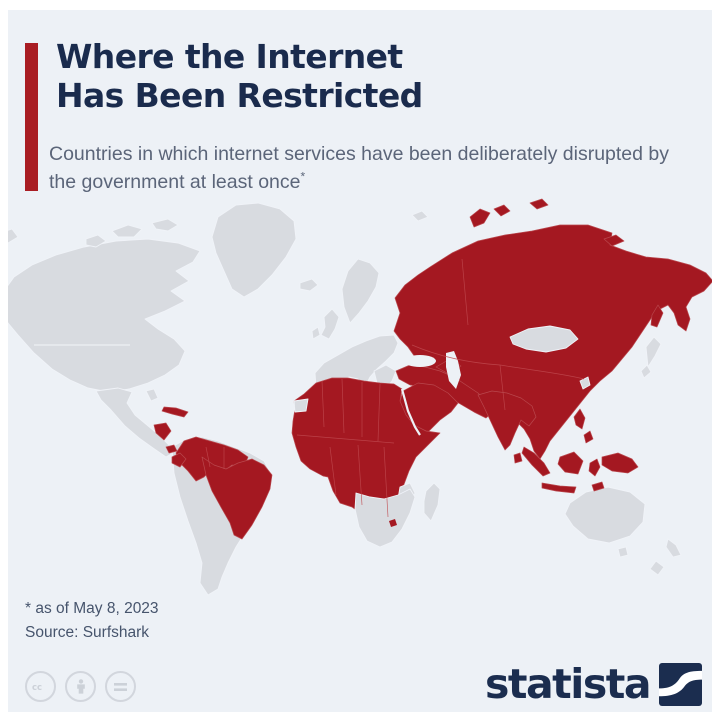 The image size is (720, 720). I want to click on map-region-sulawesi-restricted, so click(594, 467).